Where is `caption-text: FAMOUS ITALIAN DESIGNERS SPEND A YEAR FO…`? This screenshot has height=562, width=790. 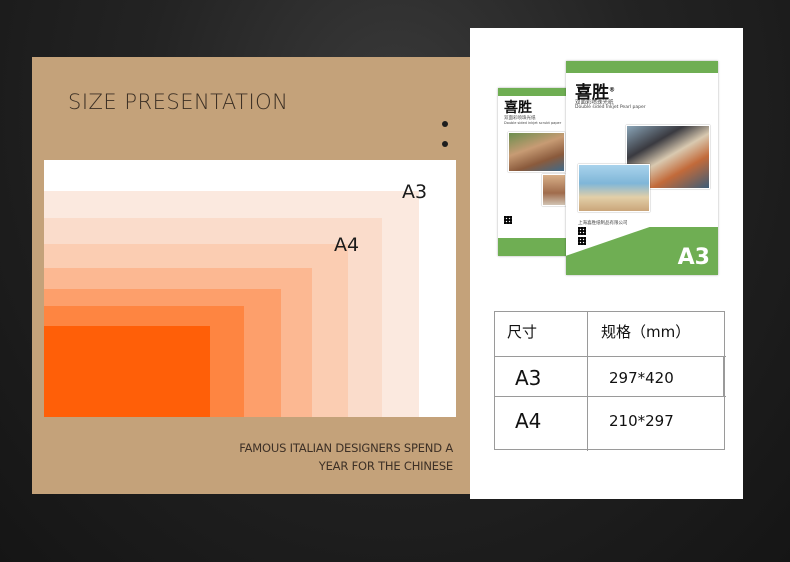
caption-text: FAMOUS ITALIAN DESIGNERS SPEND A YEAR FO… is located at coordinates (346, 457).